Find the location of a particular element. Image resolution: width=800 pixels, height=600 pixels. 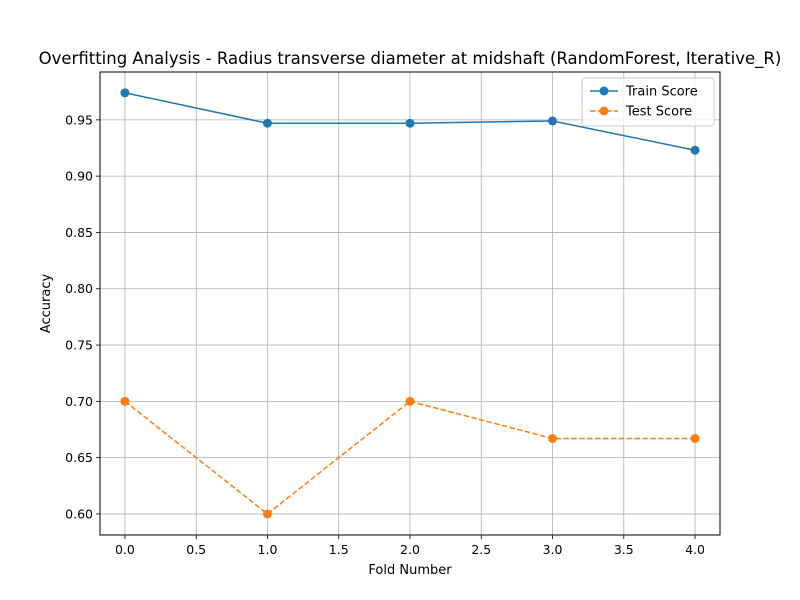

x-tick-label: 3.0 is located at coordinates (553, 549).